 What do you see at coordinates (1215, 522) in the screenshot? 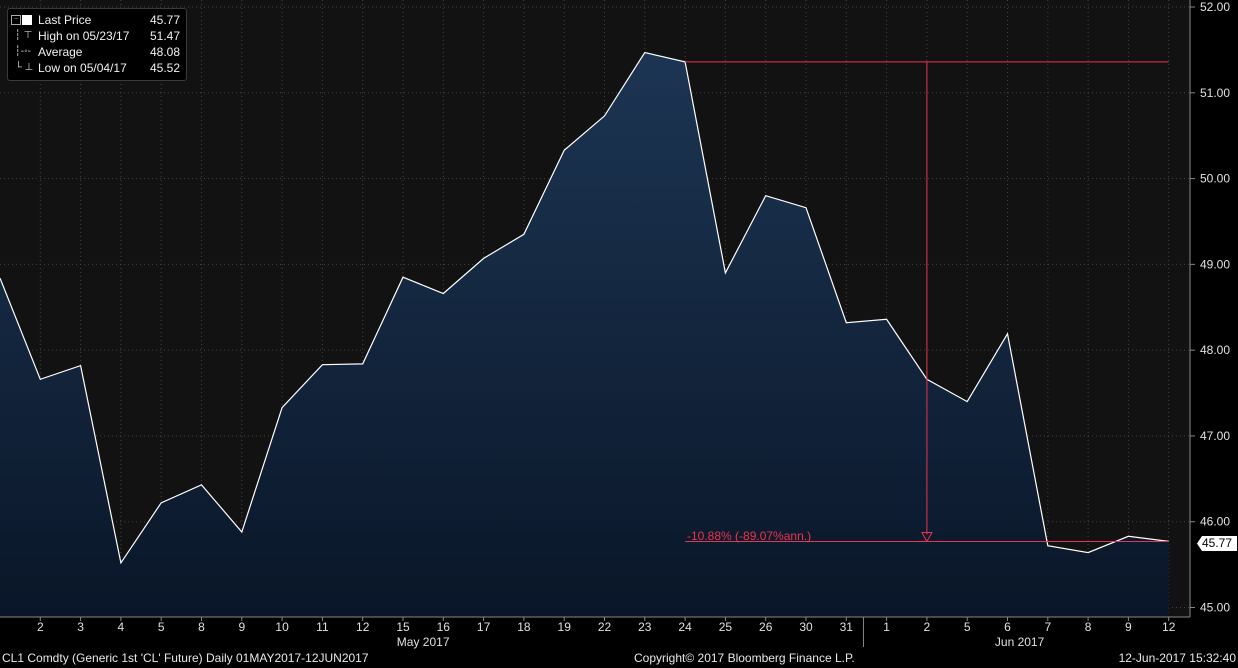
I see `y-tick-label: 46.00` at bounding box center [1215, 522].